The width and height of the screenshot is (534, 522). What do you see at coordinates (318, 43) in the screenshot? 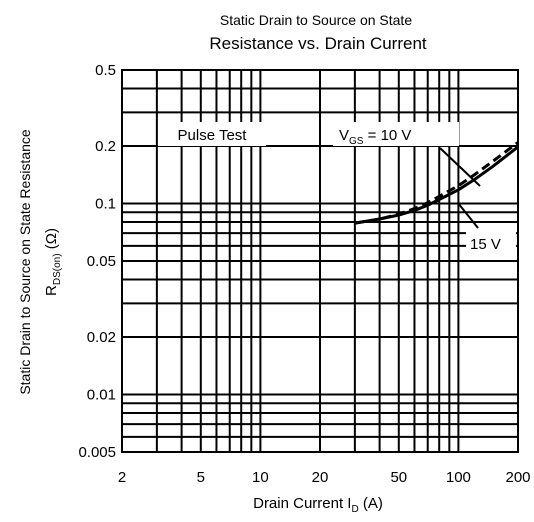
I see `chart-subtitle: Resistance vs. Drain Current` at bounding box center [318, 43].